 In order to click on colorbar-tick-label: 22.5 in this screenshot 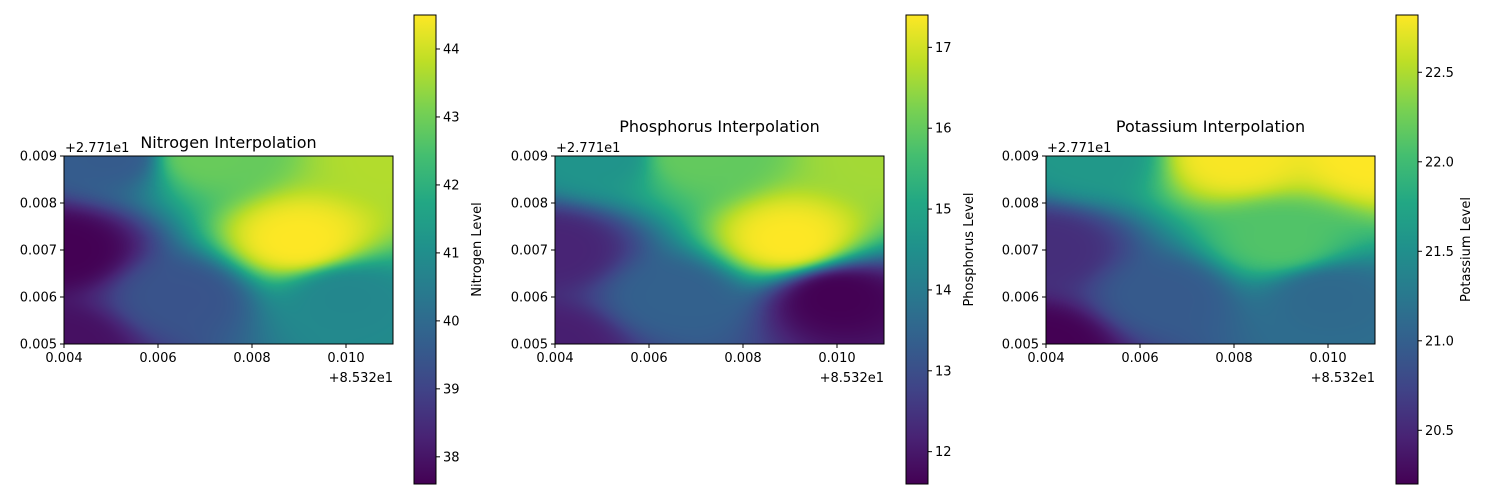, I will do `click(1439, 73)`.